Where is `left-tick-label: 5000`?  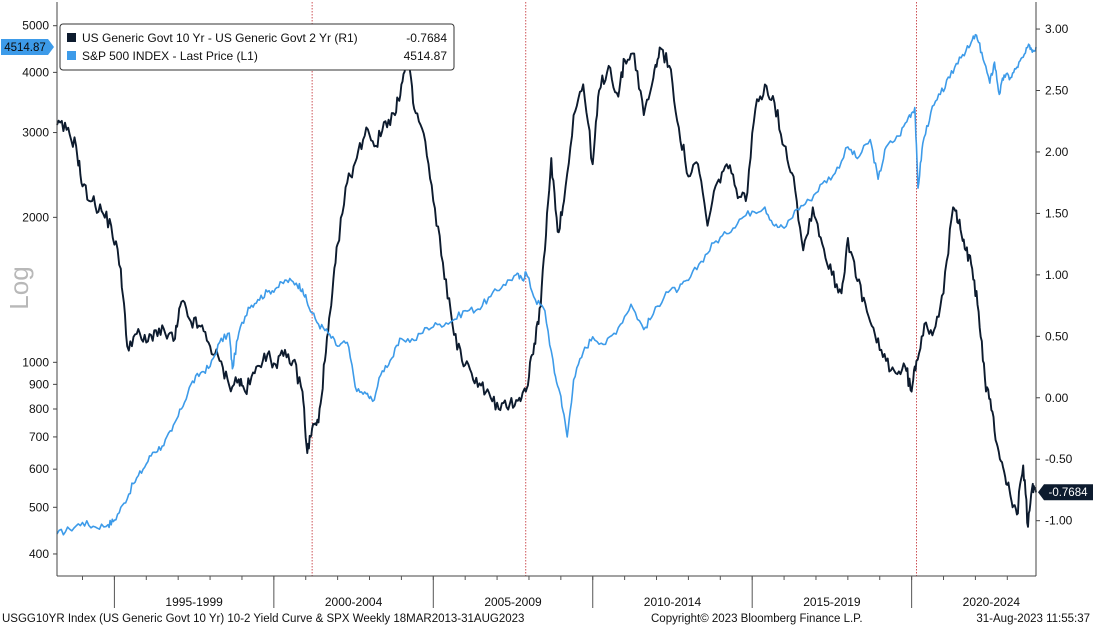 left-tick-label: 5000 is located at coordinates (35, 26).